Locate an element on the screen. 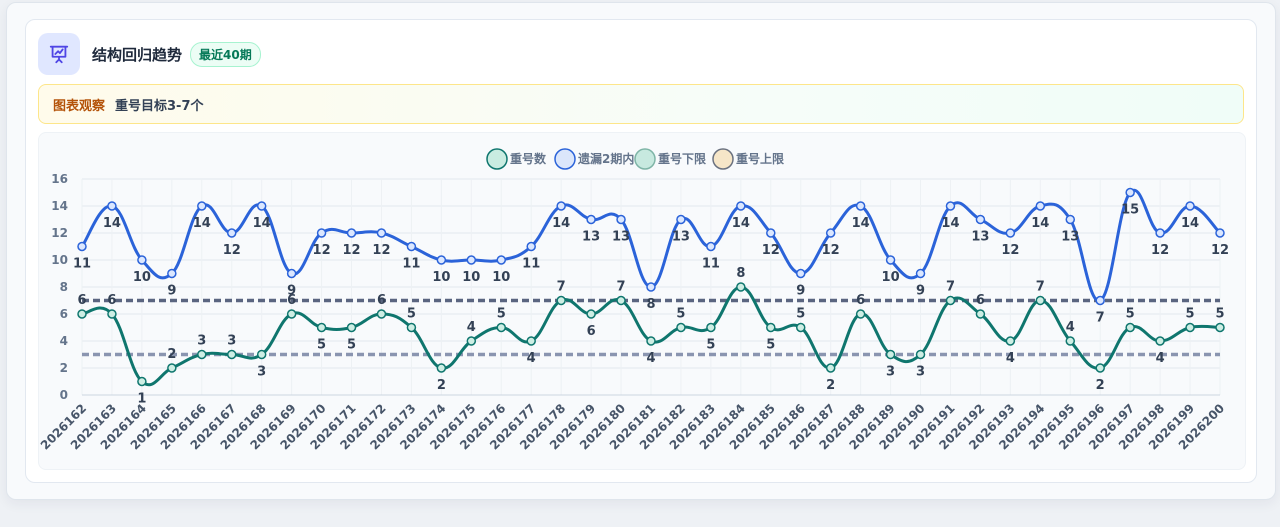 Image resolution: width=1280 pixels, height=527 pixels. y-tick-label: 16 is located at coordinates (59, 179).